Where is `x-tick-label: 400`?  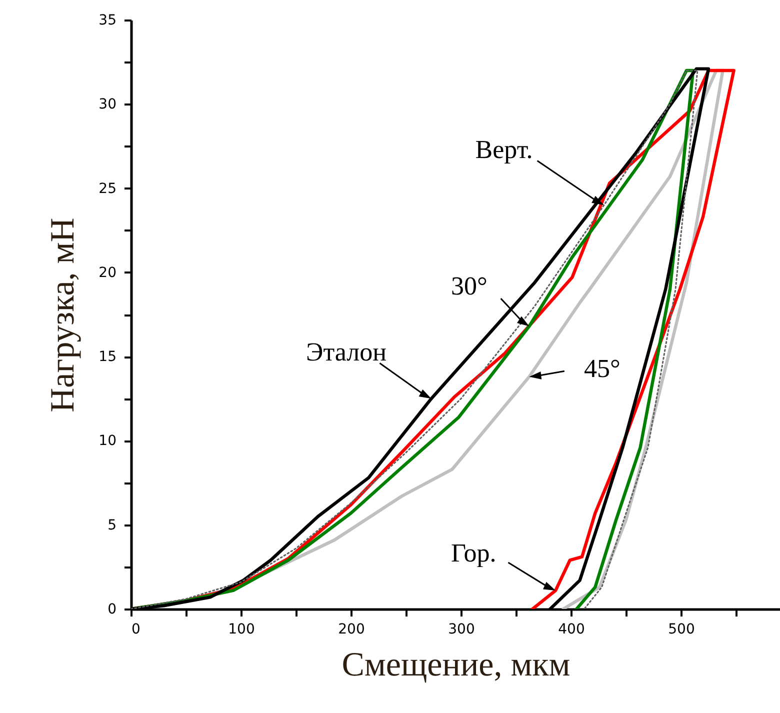
x-tick-label: 400 is located at coordinates (571, 630).